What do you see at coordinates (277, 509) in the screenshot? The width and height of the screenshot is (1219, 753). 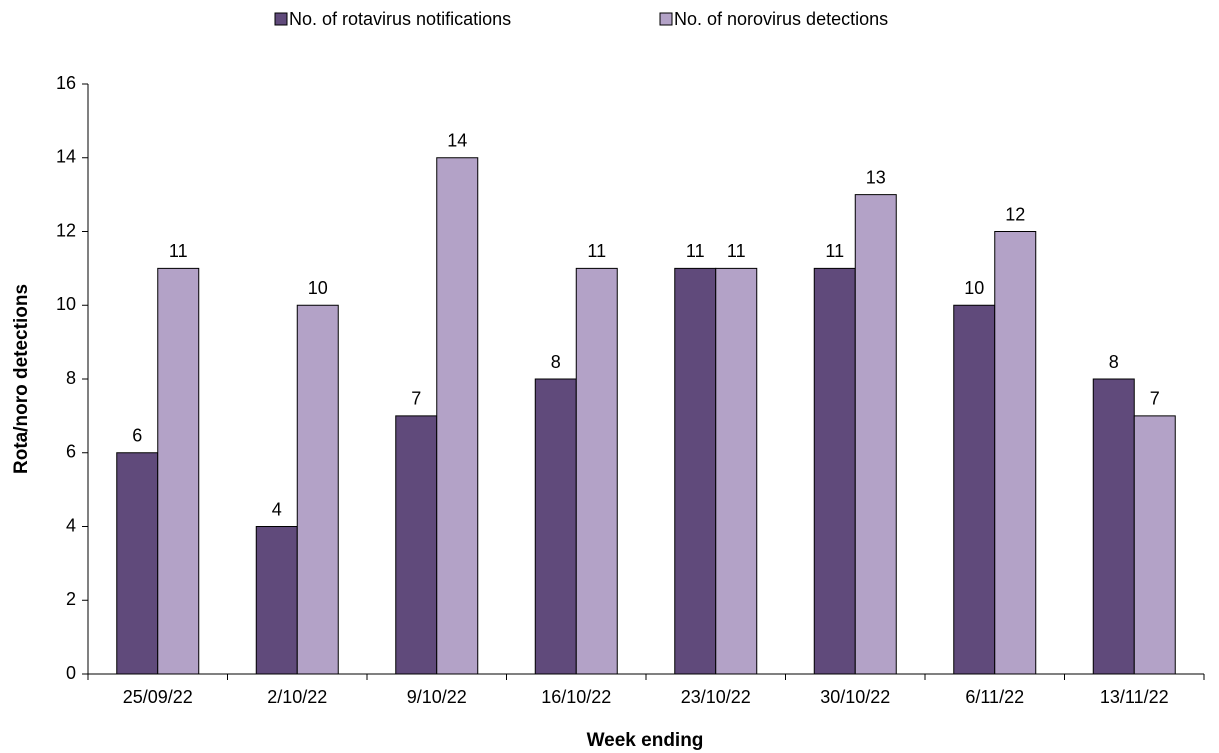 I see `data-label: 4` at bounding box center [277, 509].